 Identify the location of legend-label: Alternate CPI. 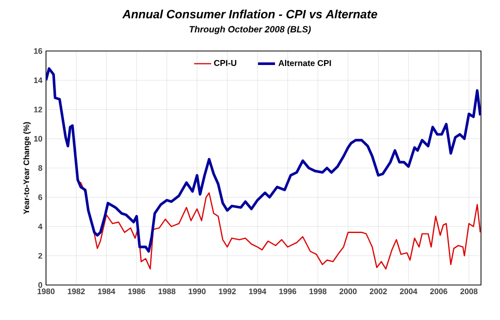
(304, 63).